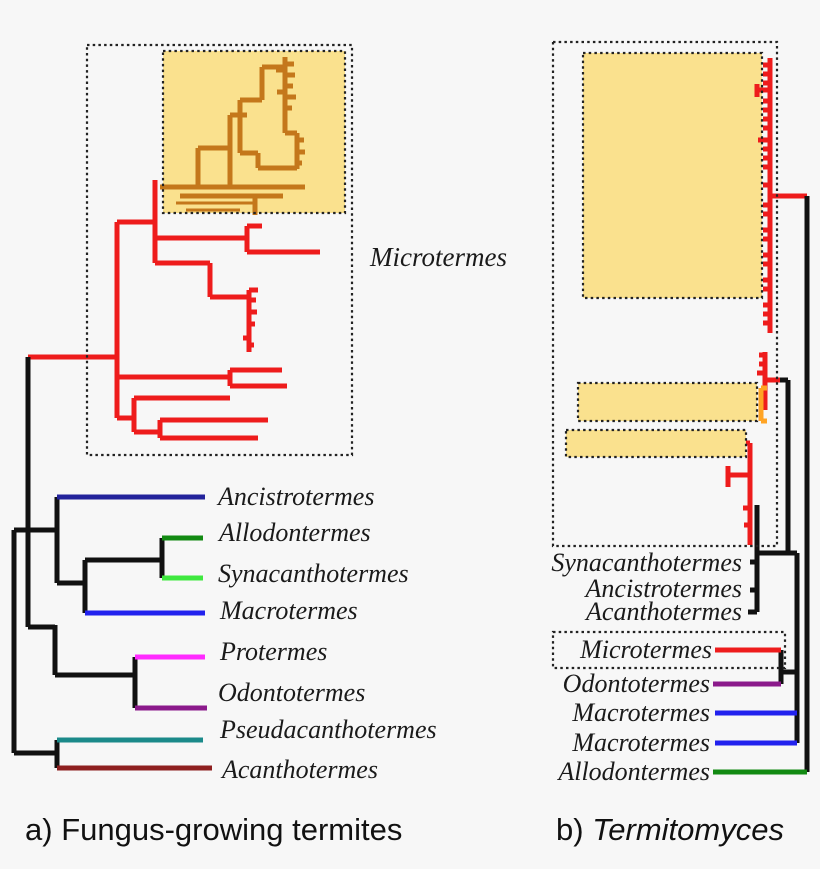 This screenshot has width=820, height=869. I want to click on panel-b-highlight-box-small-border, so click(656, 443).